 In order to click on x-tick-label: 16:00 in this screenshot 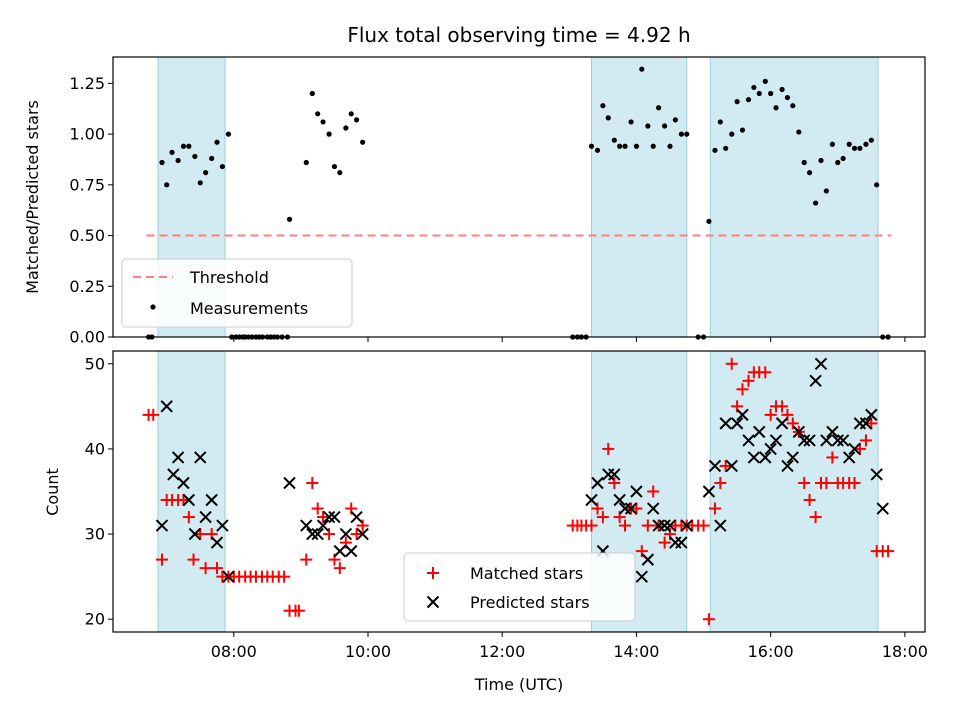, I will do `click(771, 651)`.